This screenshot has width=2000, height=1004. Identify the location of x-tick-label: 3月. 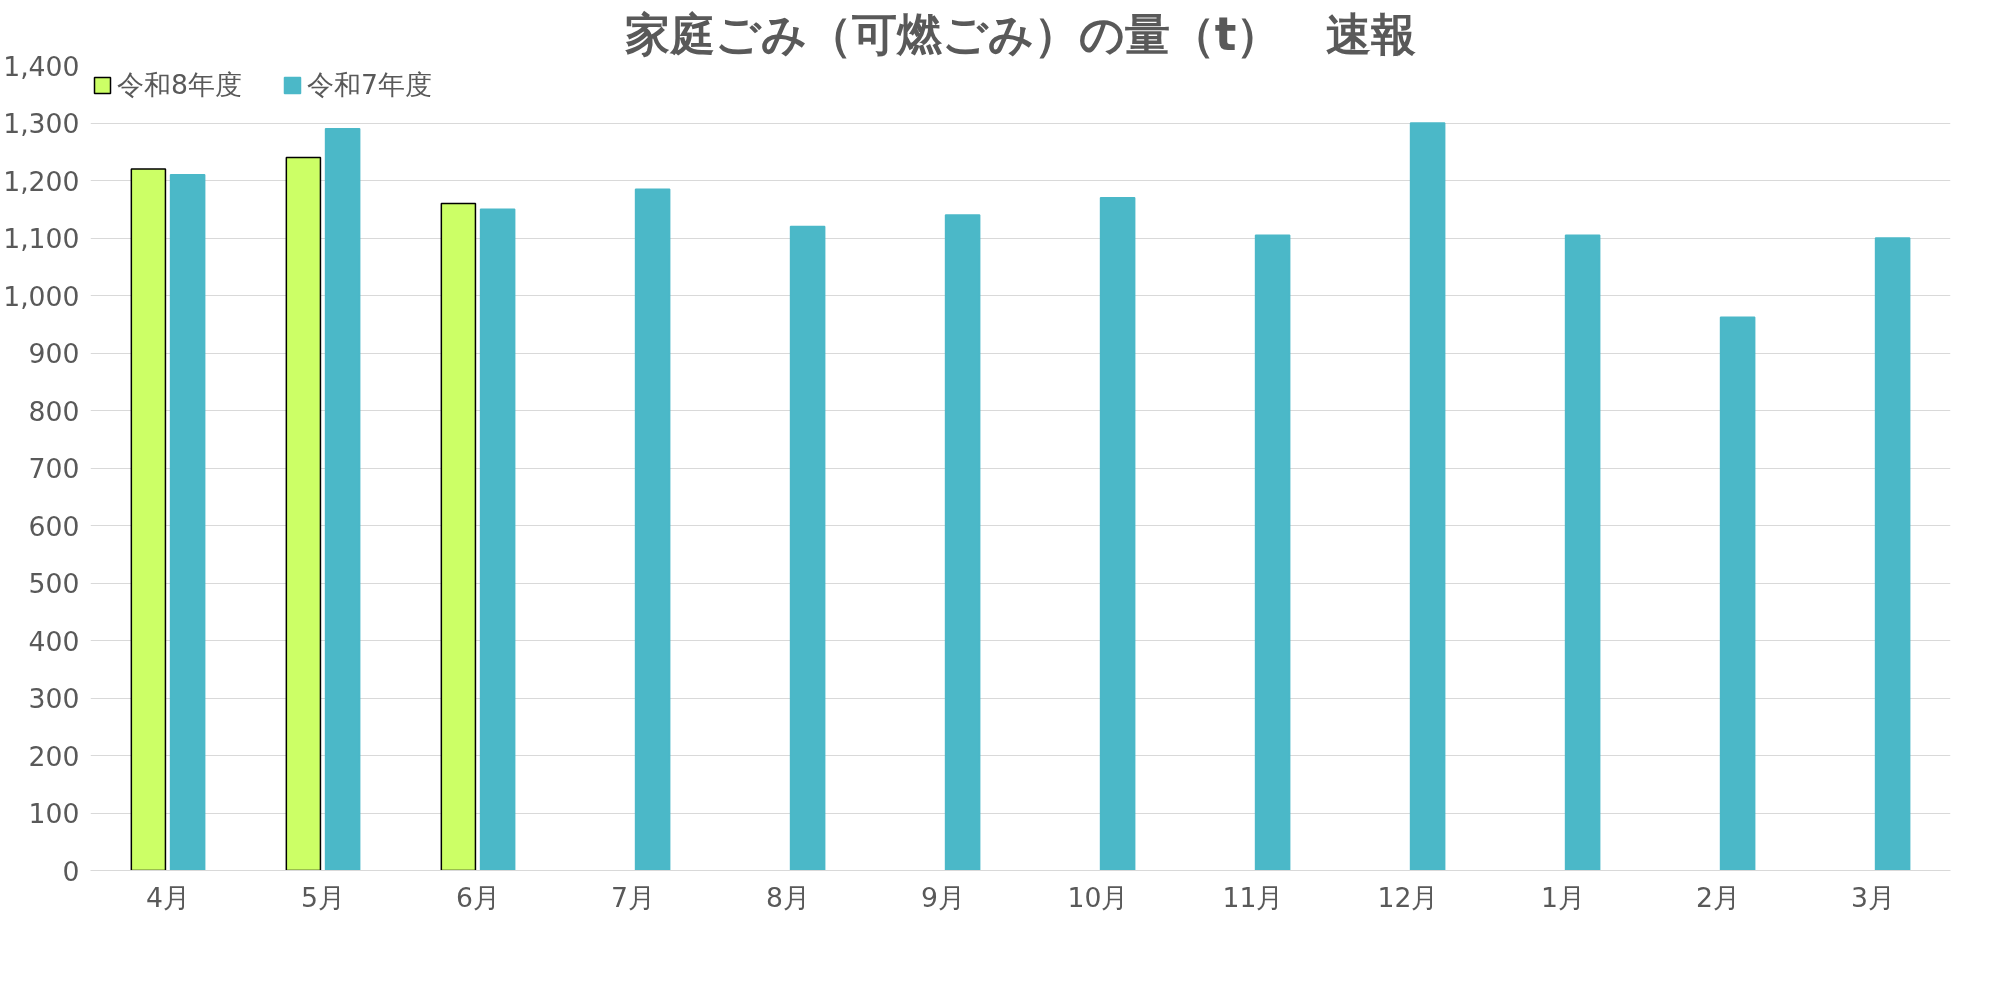
(1873, 897).